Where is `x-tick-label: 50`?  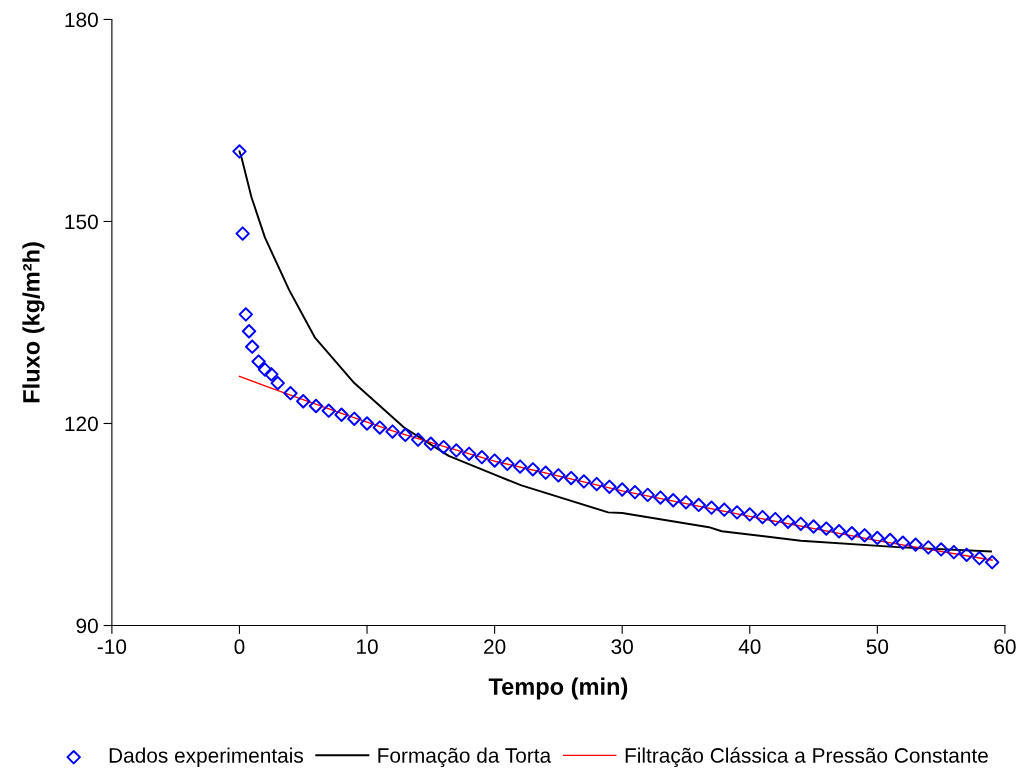
x-tick-label: 50 is located at coordinates (877, 647).